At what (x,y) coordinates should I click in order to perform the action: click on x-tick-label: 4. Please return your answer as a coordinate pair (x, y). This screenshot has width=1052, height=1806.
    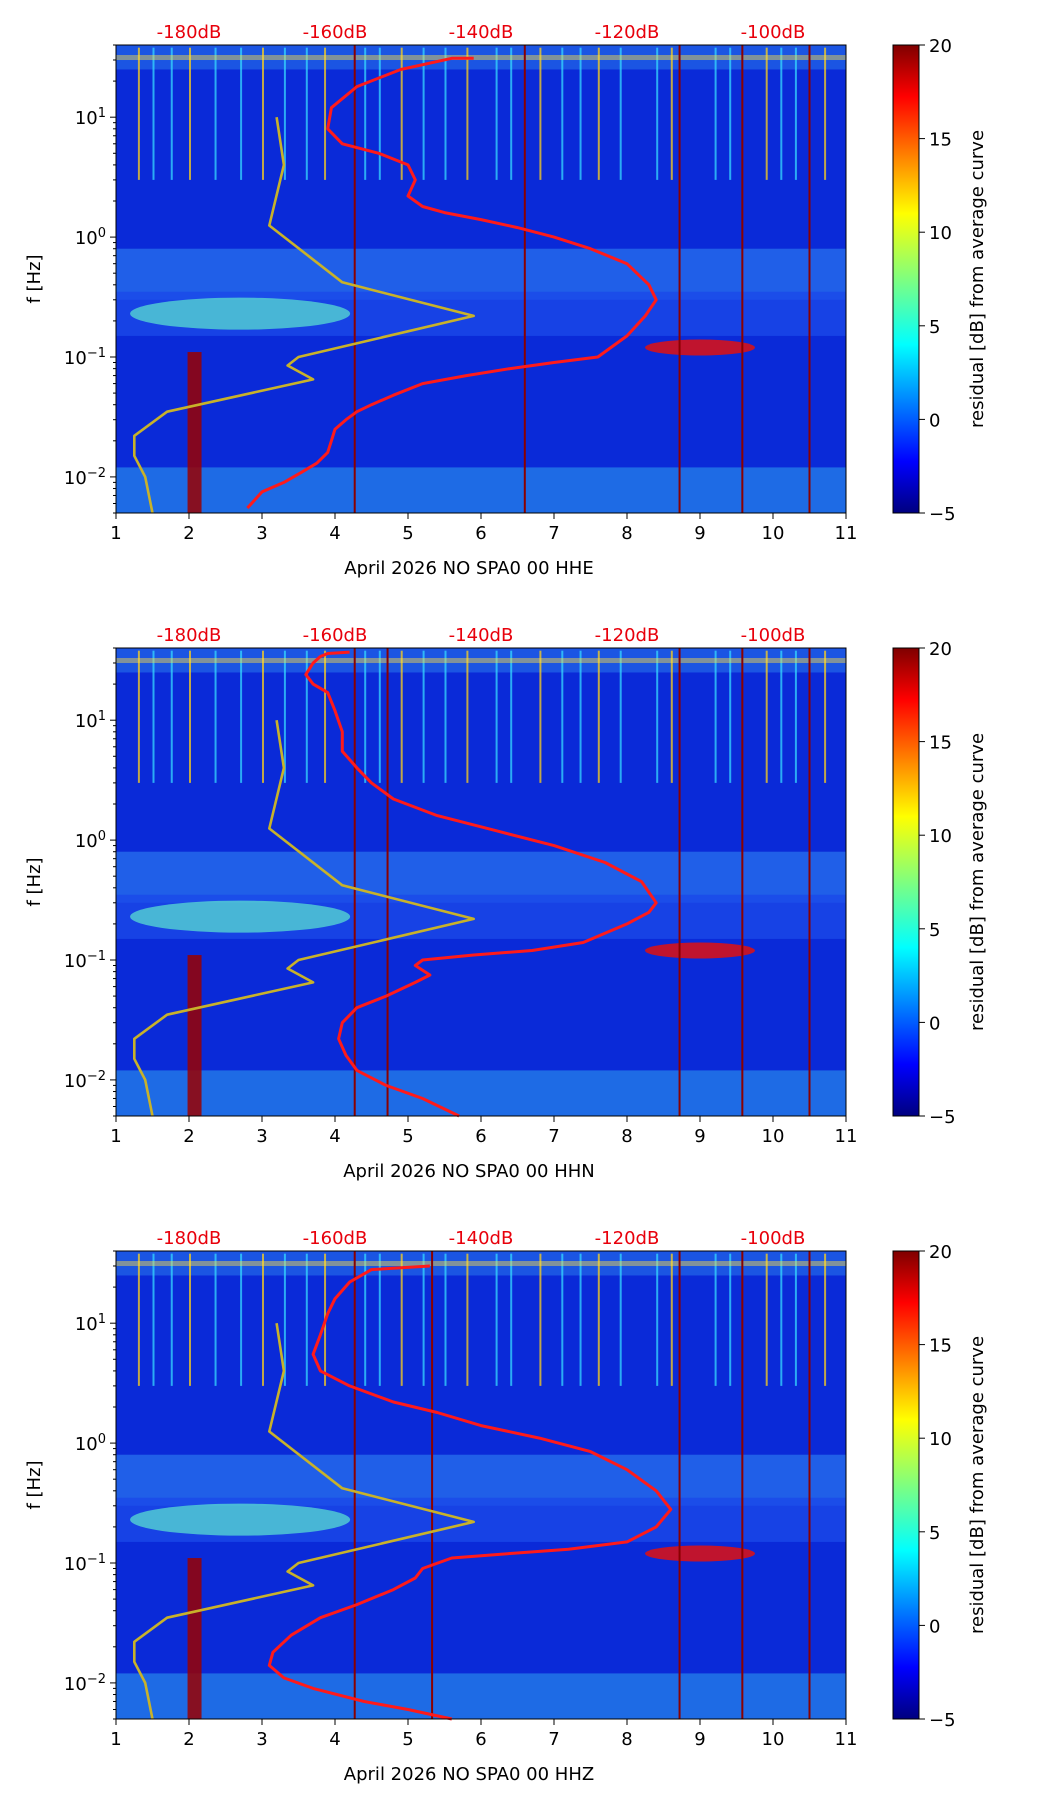
    Looking at the image, I should click on (334, 1739).